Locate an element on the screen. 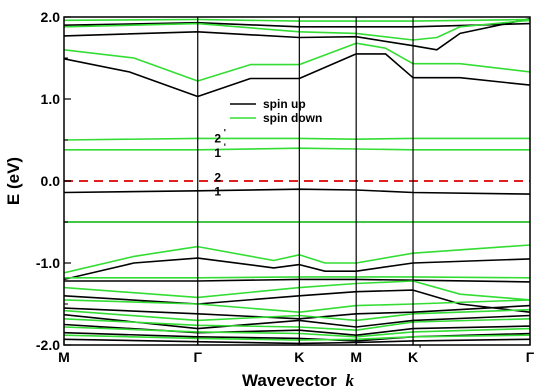 This screenshot has width=537, height=392. legend: spin up spin down is located at coordinates (276, 111).